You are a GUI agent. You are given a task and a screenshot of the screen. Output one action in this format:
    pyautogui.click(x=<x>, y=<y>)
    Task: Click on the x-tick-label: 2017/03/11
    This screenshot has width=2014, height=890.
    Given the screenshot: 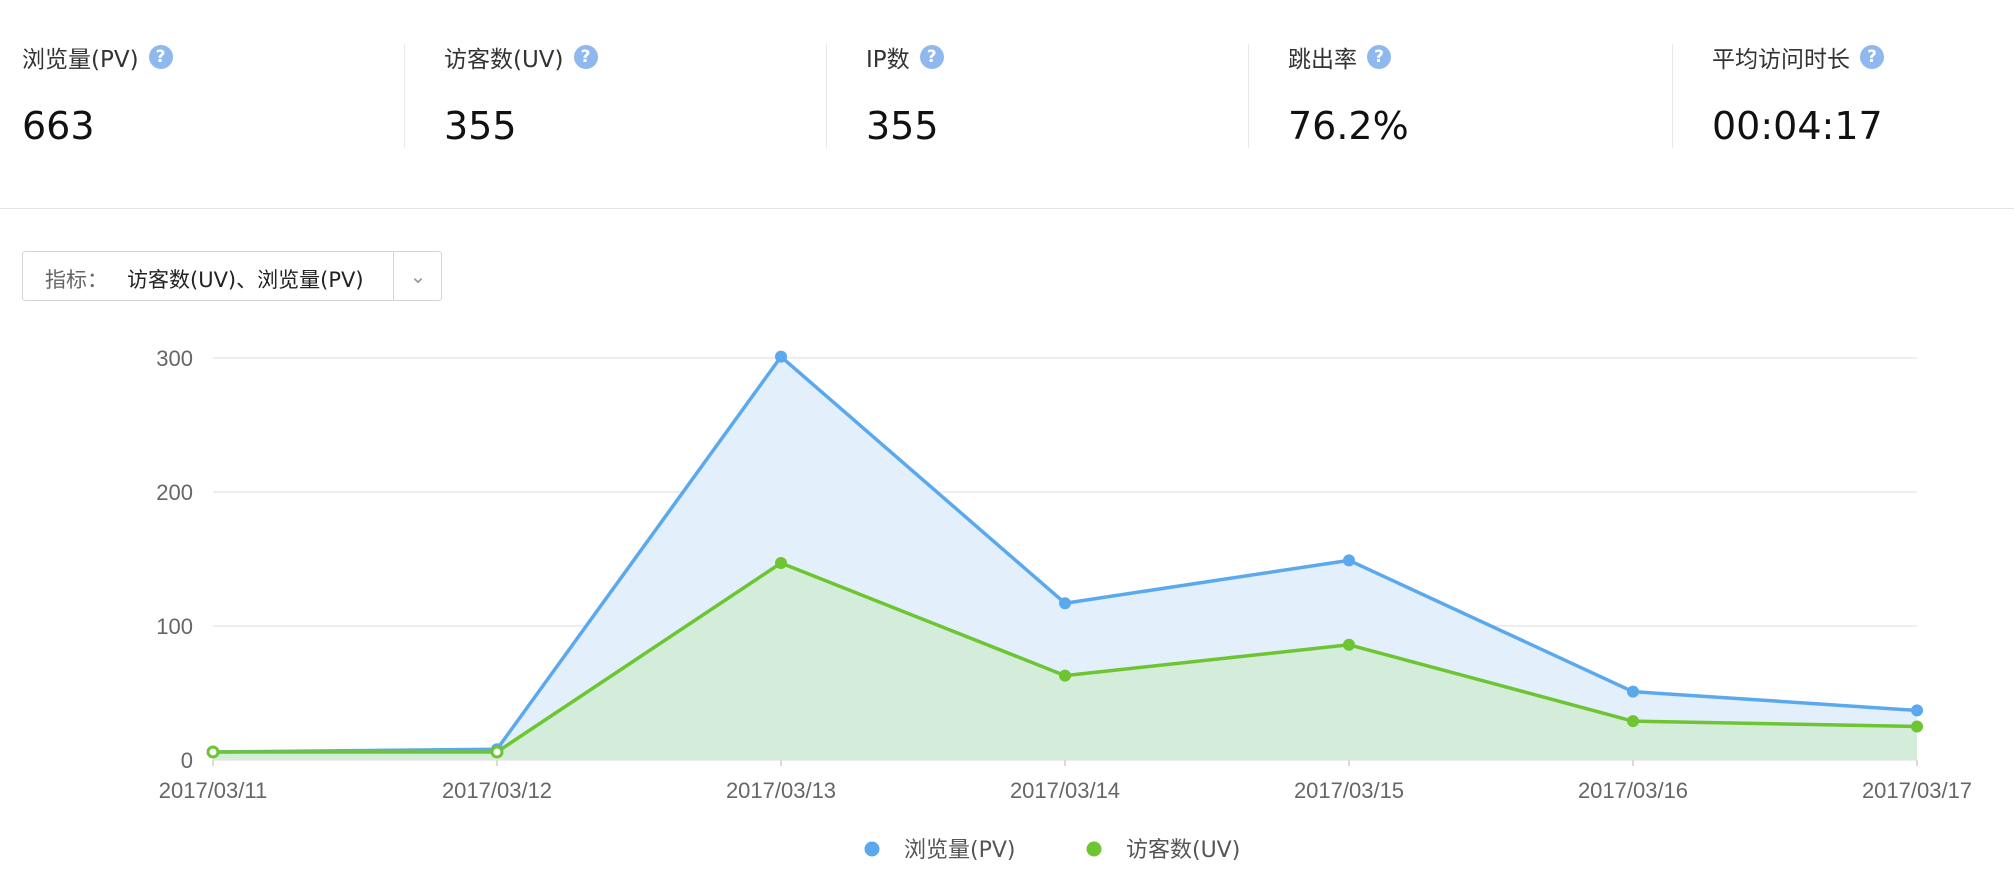 What is the action you would take?
    pyautogui.click(x=213, y=790)
    